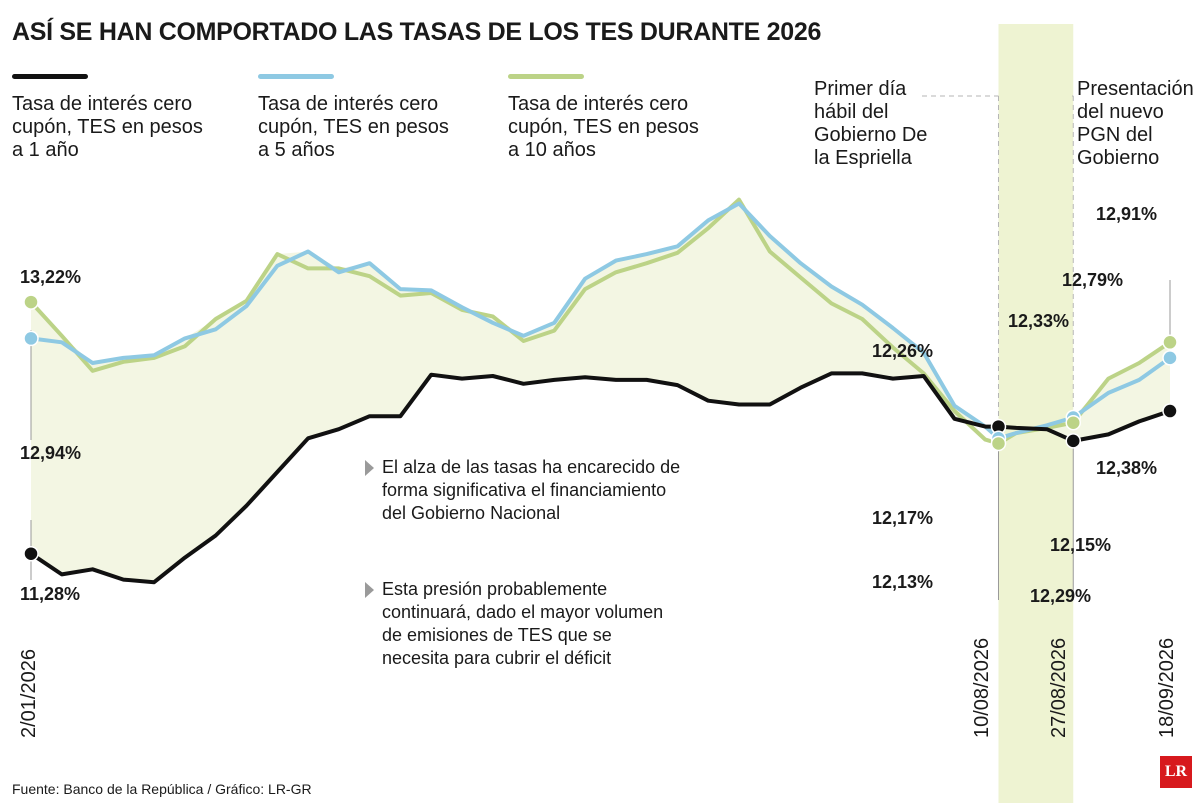 This screenshot has height=803, width=1200. Describe the element at coordinates (29, 693) in the screenshot. I see `date-label-start: 2/01/2026` at that location.